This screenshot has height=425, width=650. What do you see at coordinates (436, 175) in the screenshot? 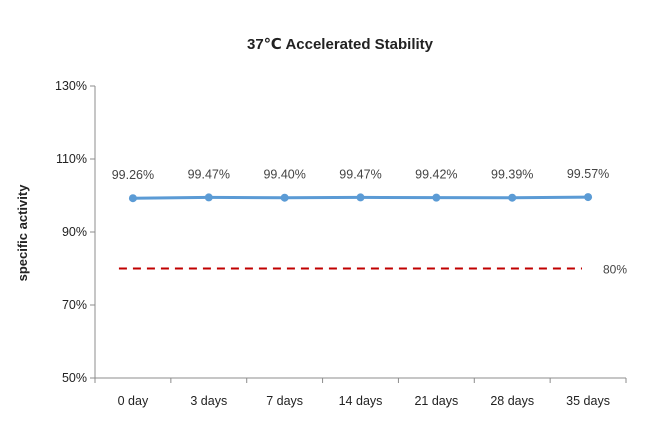
I see `data-label: 99.42%` at bounding box center [436, 175].